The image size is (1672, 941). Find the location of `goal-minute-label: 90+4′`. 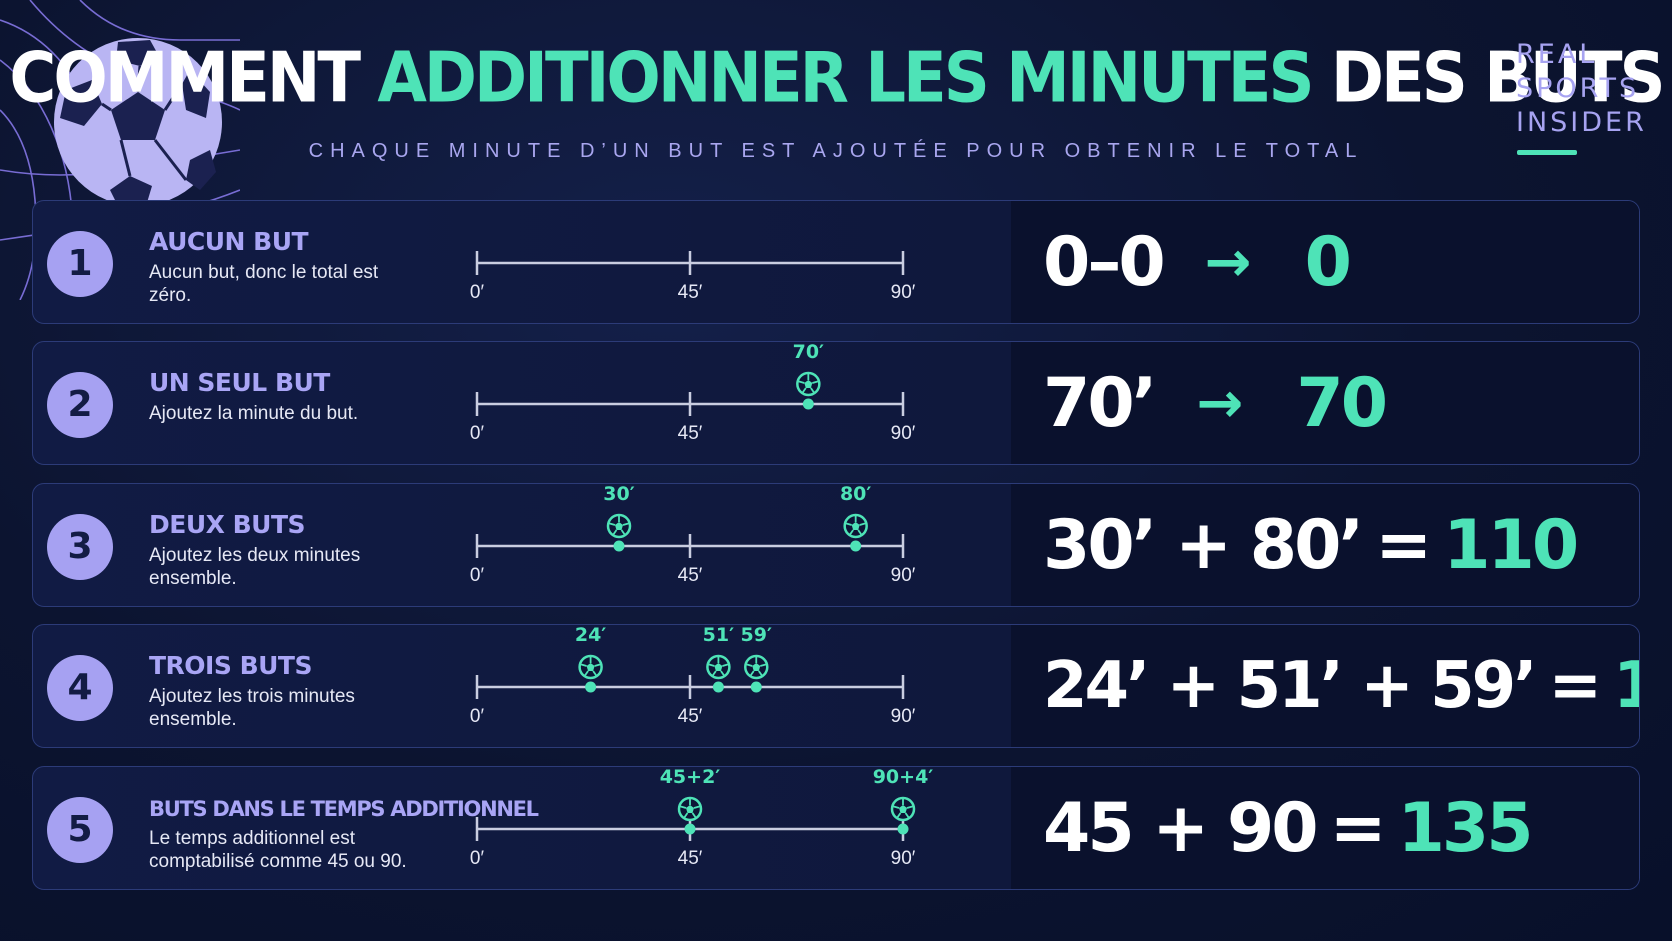

goal-minute-label: 90+4′ is located at coordinates (903, 777).